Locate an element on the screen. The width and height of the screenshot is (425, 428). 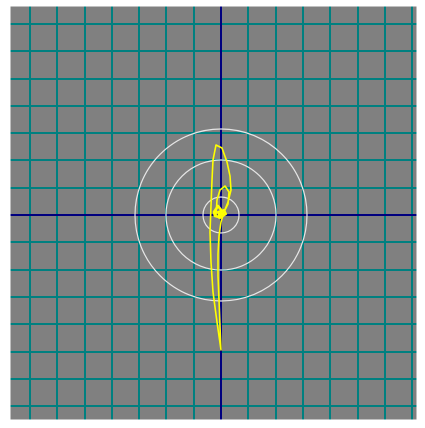
range-ring is located at coordinates (221, 215).